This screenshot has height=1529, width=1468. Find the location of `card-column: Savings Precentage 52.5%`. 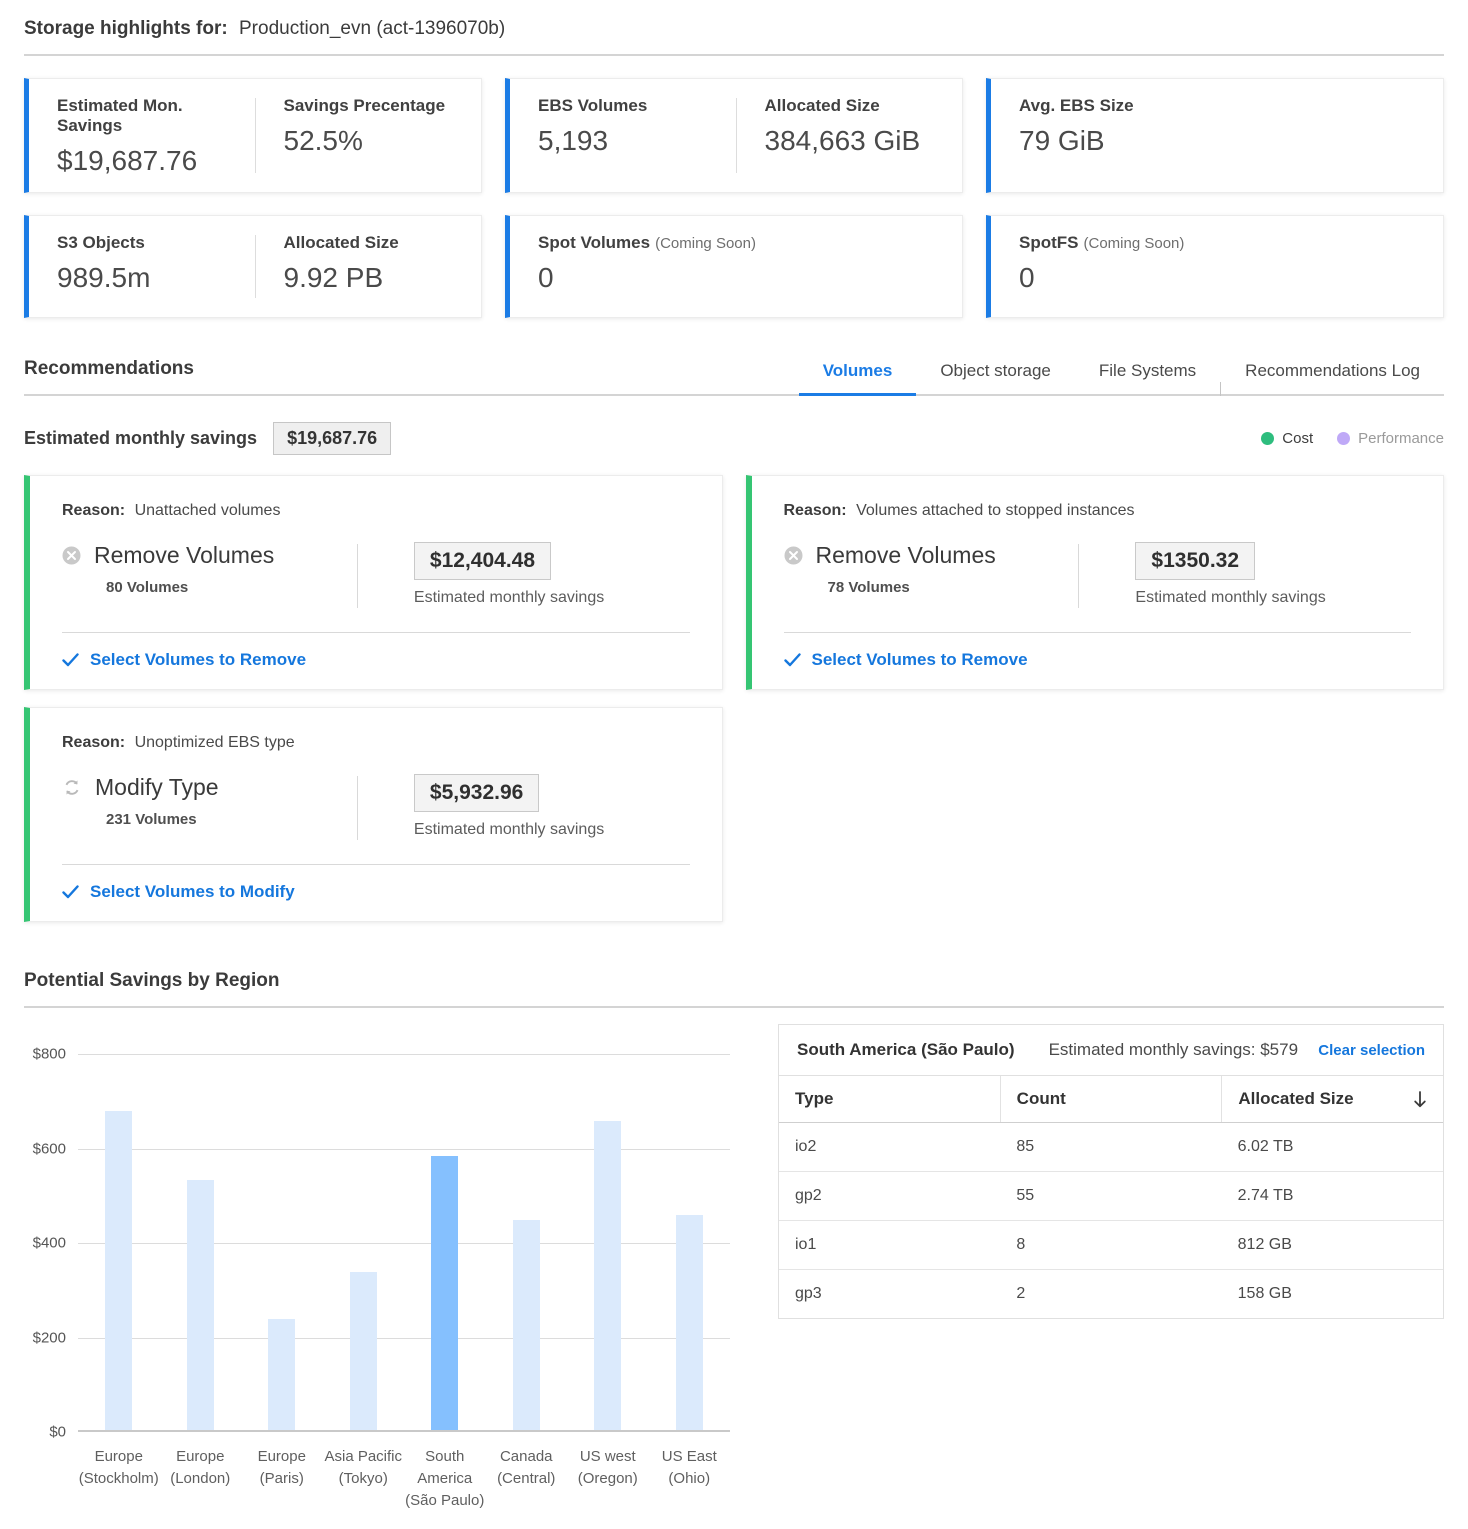

card-column: Savings Precentage 52.5% is located at coordinates (369, 135).